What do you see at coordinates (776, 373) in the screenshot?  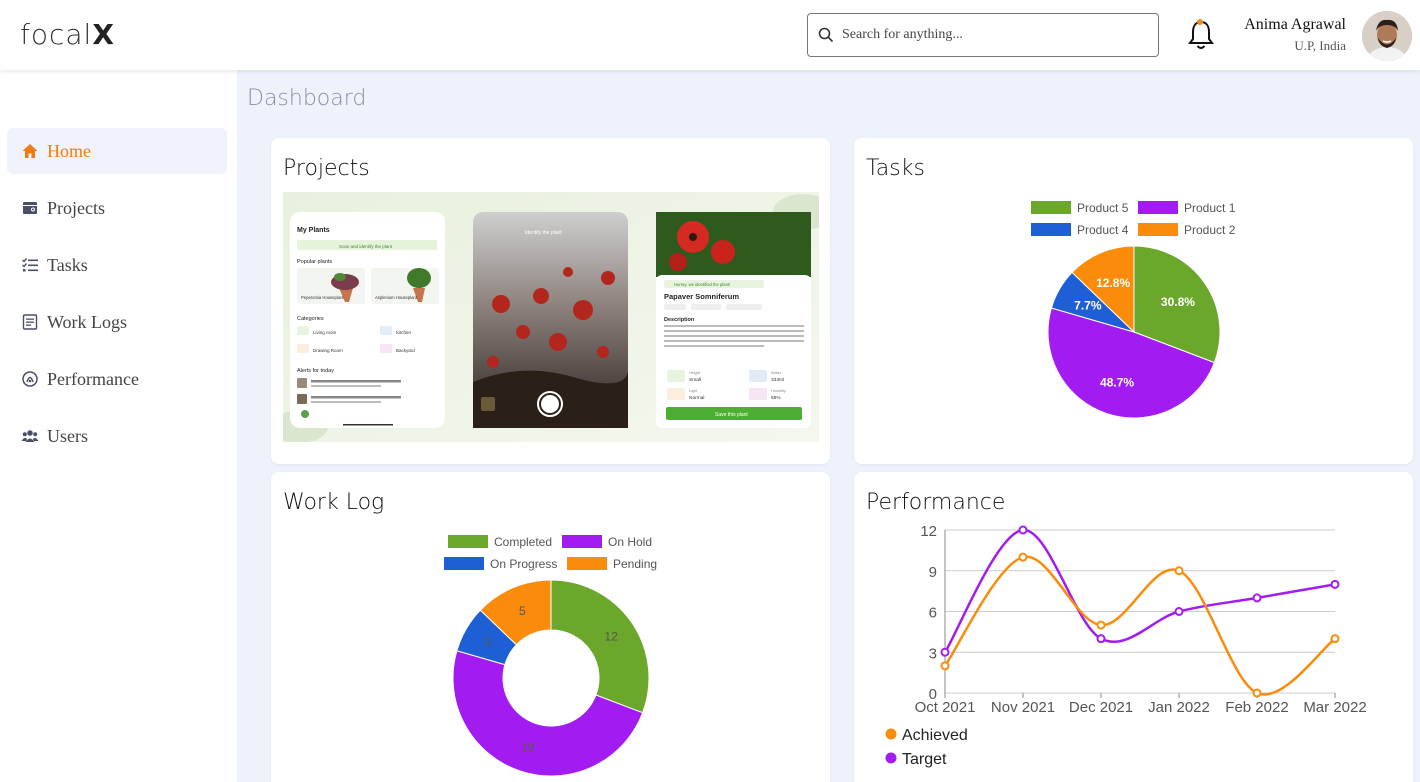 I see `screen3-water-label: Water` at bounding box center [776, 373].